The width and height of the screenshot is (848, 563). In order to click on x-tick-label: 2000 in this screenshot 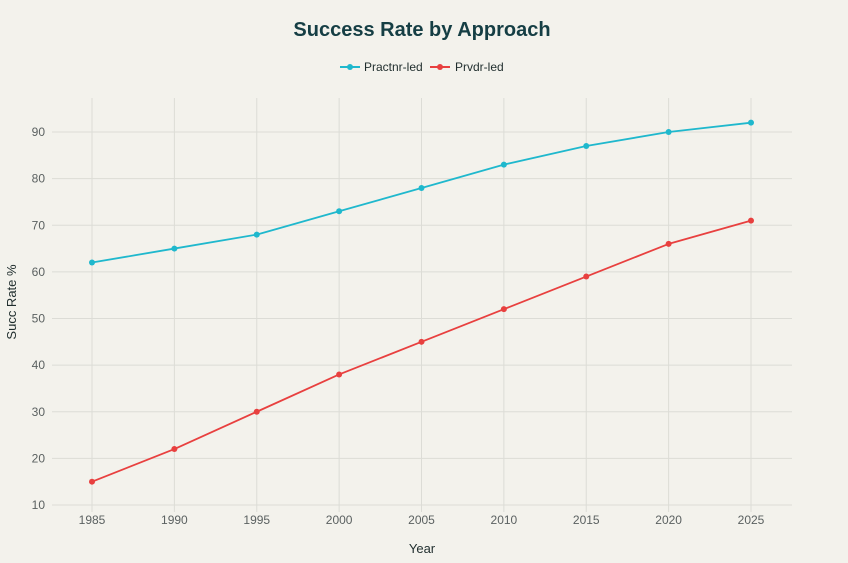, I will do `click(339, 520)`.